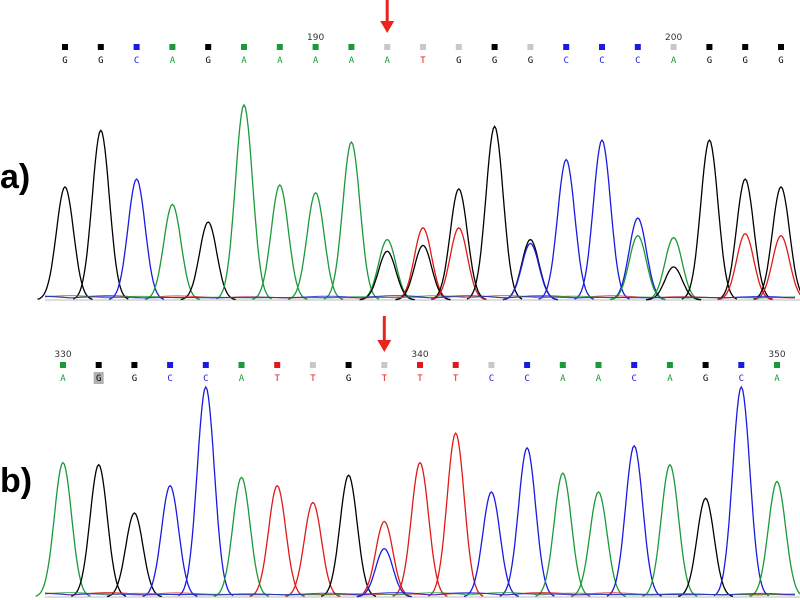 The image size is (800, 600). What do you see at coordinates (419, 355) in the screenshot?
I see `position-label: 340` at bounding box center [419, 355].